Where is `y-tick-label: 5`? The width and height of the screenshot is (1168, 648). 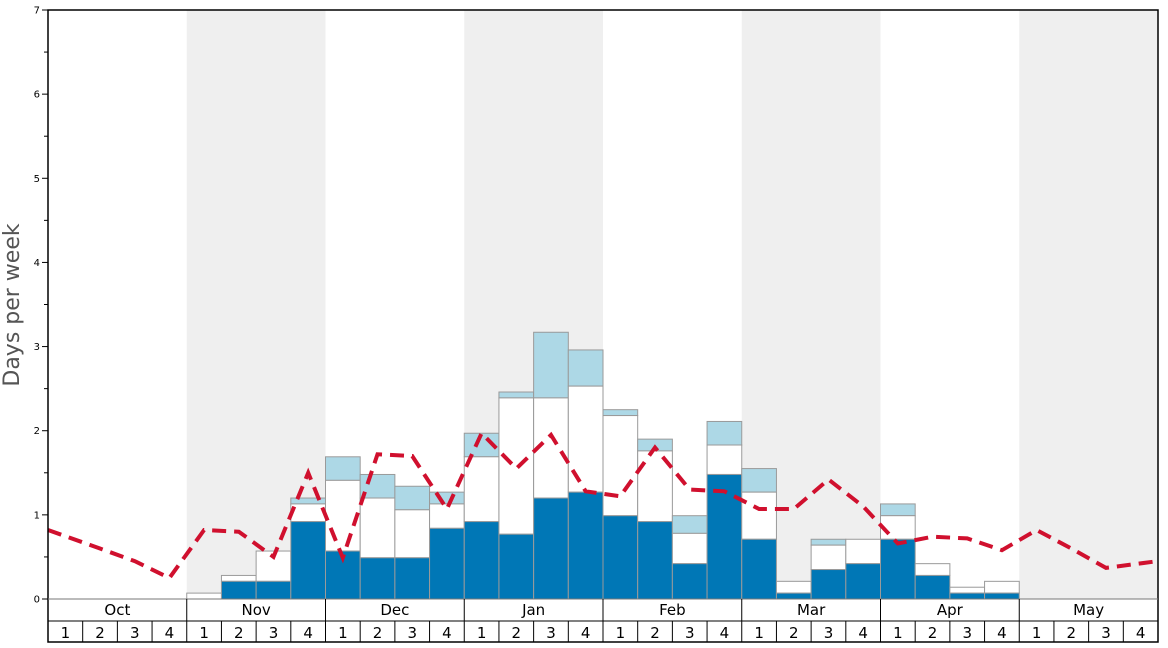 y-tick-label: 5 is located at coordinates (37, 179).